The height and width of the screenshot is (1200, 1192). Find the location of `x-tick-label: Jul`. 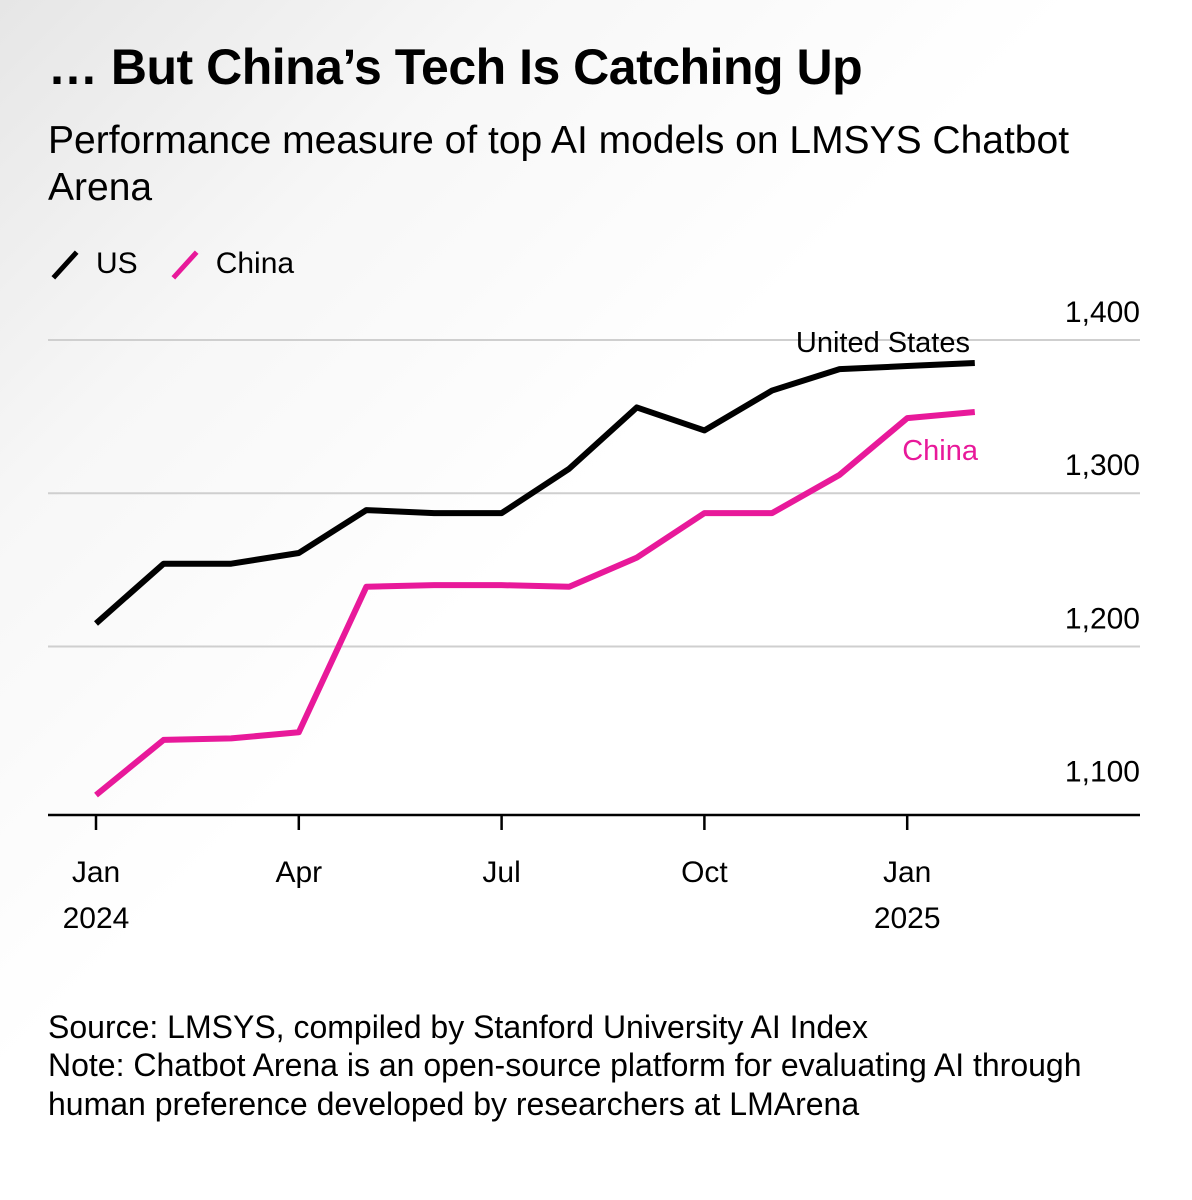

x-tick-label: Jul is located at coordinates (501, 872).